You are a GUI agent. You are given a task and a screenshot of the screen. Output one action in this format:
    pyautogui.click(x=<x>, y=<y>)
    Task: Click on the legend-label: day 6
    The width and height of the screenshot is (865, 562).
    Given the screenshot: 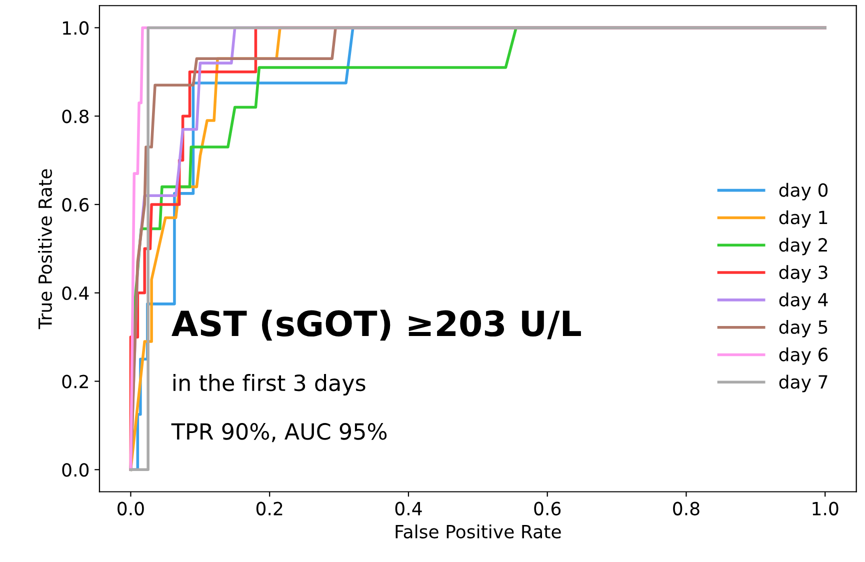 What is the action you would take?
    pyautogui.click(x=803, y=356)
    